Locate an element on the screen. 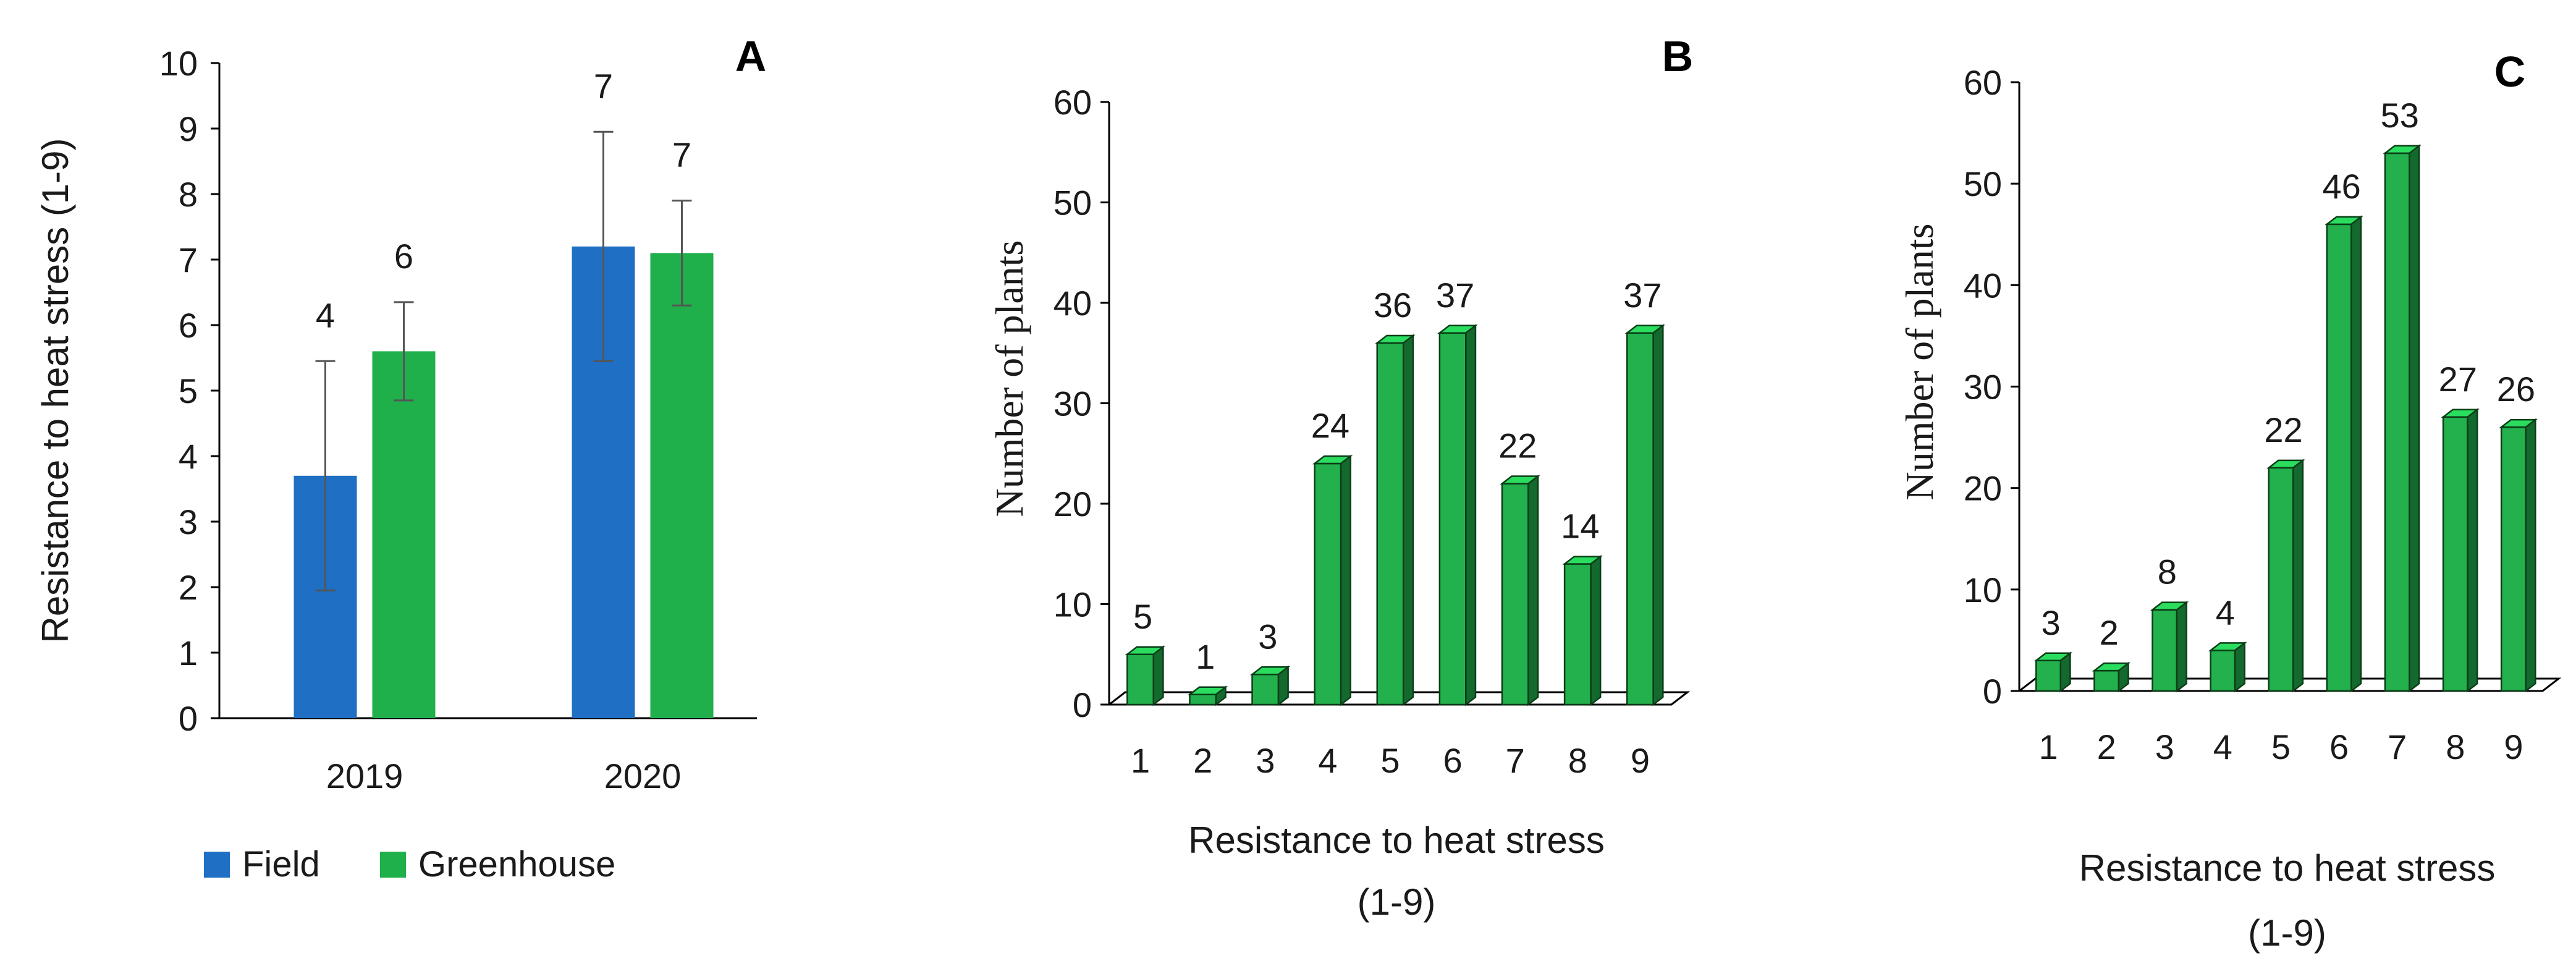 Image resolution: width=2576 pixels, height=966 pixels. y-tick-label: 9 is located at coordinates (188, 128).